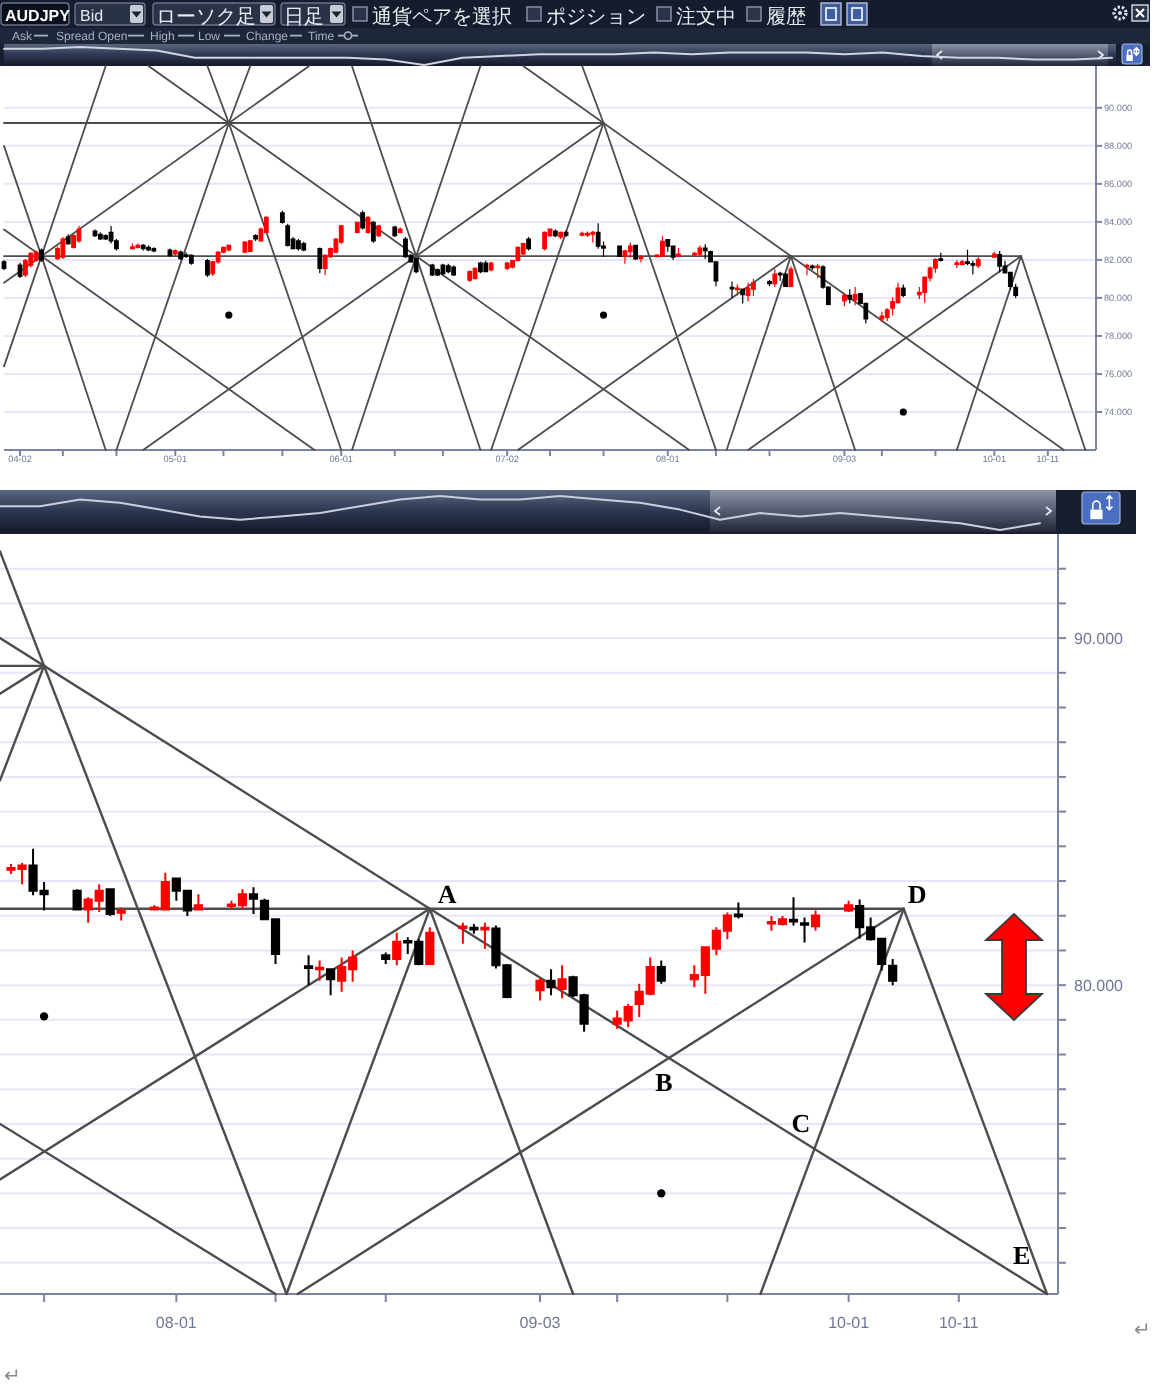 The height and width of the screenshot is (1388, 1162). Describe the element at coordinates (596, 18) in the screenshot. I see `text: ポジション` at that location.